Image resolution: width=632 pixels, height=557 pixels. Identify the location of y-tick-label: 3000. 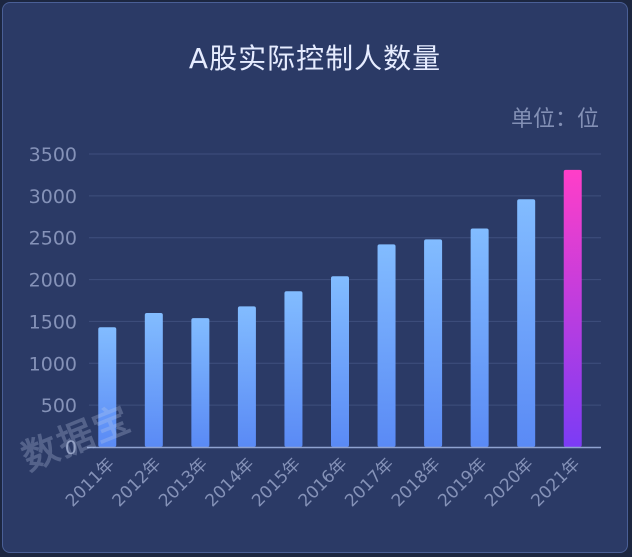
(53, 197).